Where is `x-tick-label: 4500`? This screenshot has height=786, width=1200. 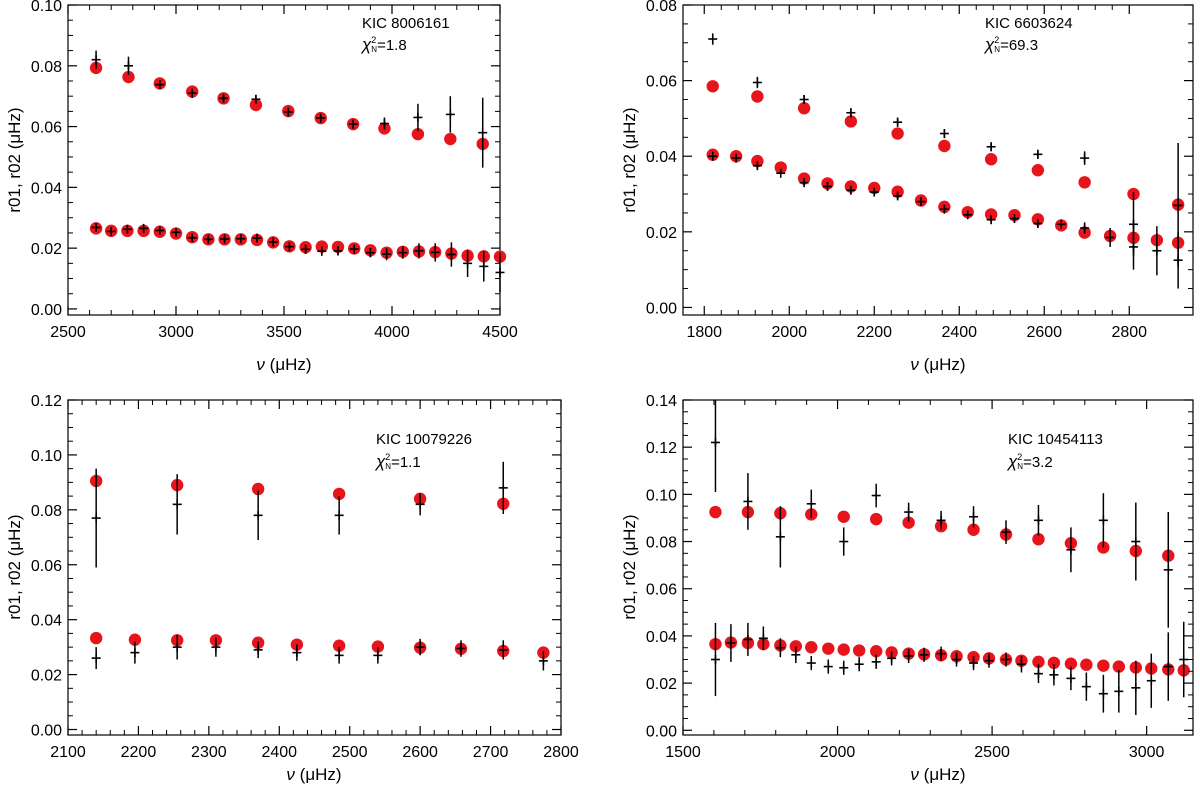
x-tick-label: 4500 is located at coordinates (500, 332).